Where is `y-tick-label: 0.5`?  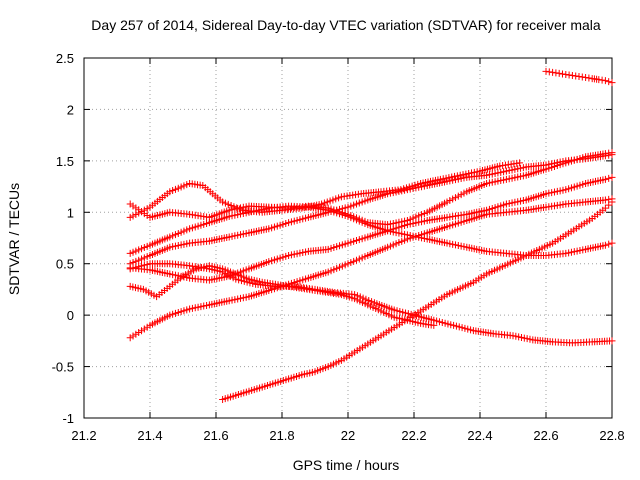 y-tick-label: 0.5 is located at coordinates (65, 264).